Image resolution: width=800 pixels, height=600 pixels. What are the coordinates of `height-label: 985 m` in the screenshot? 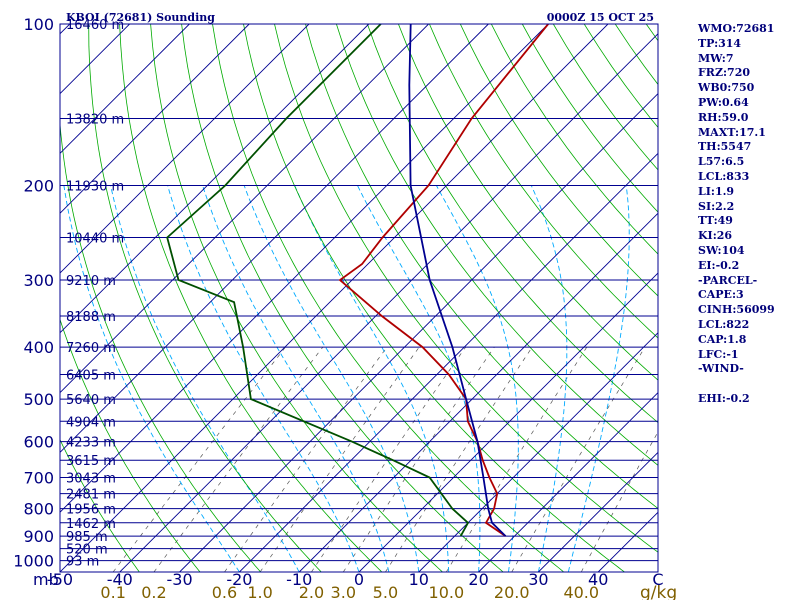 It's located at (87, 537).